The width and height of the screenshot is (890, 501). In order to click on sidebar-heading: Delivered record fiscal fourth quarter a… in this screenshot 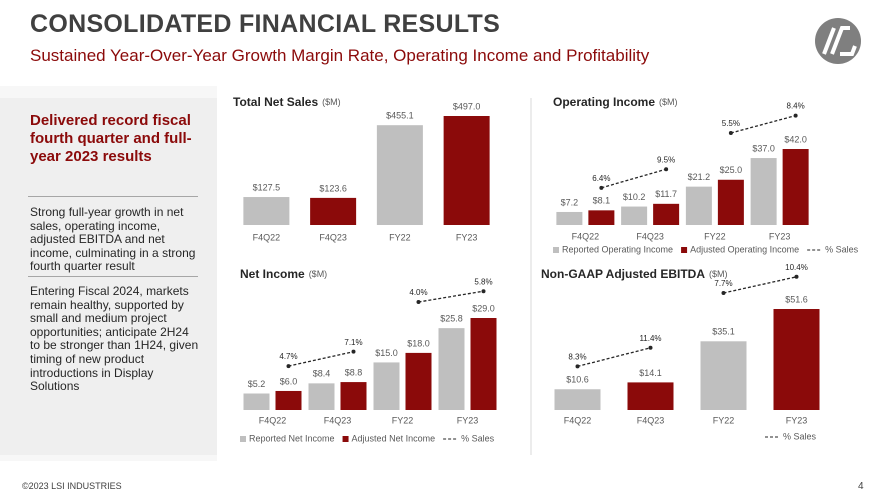, I will do `click(111, 138)`.